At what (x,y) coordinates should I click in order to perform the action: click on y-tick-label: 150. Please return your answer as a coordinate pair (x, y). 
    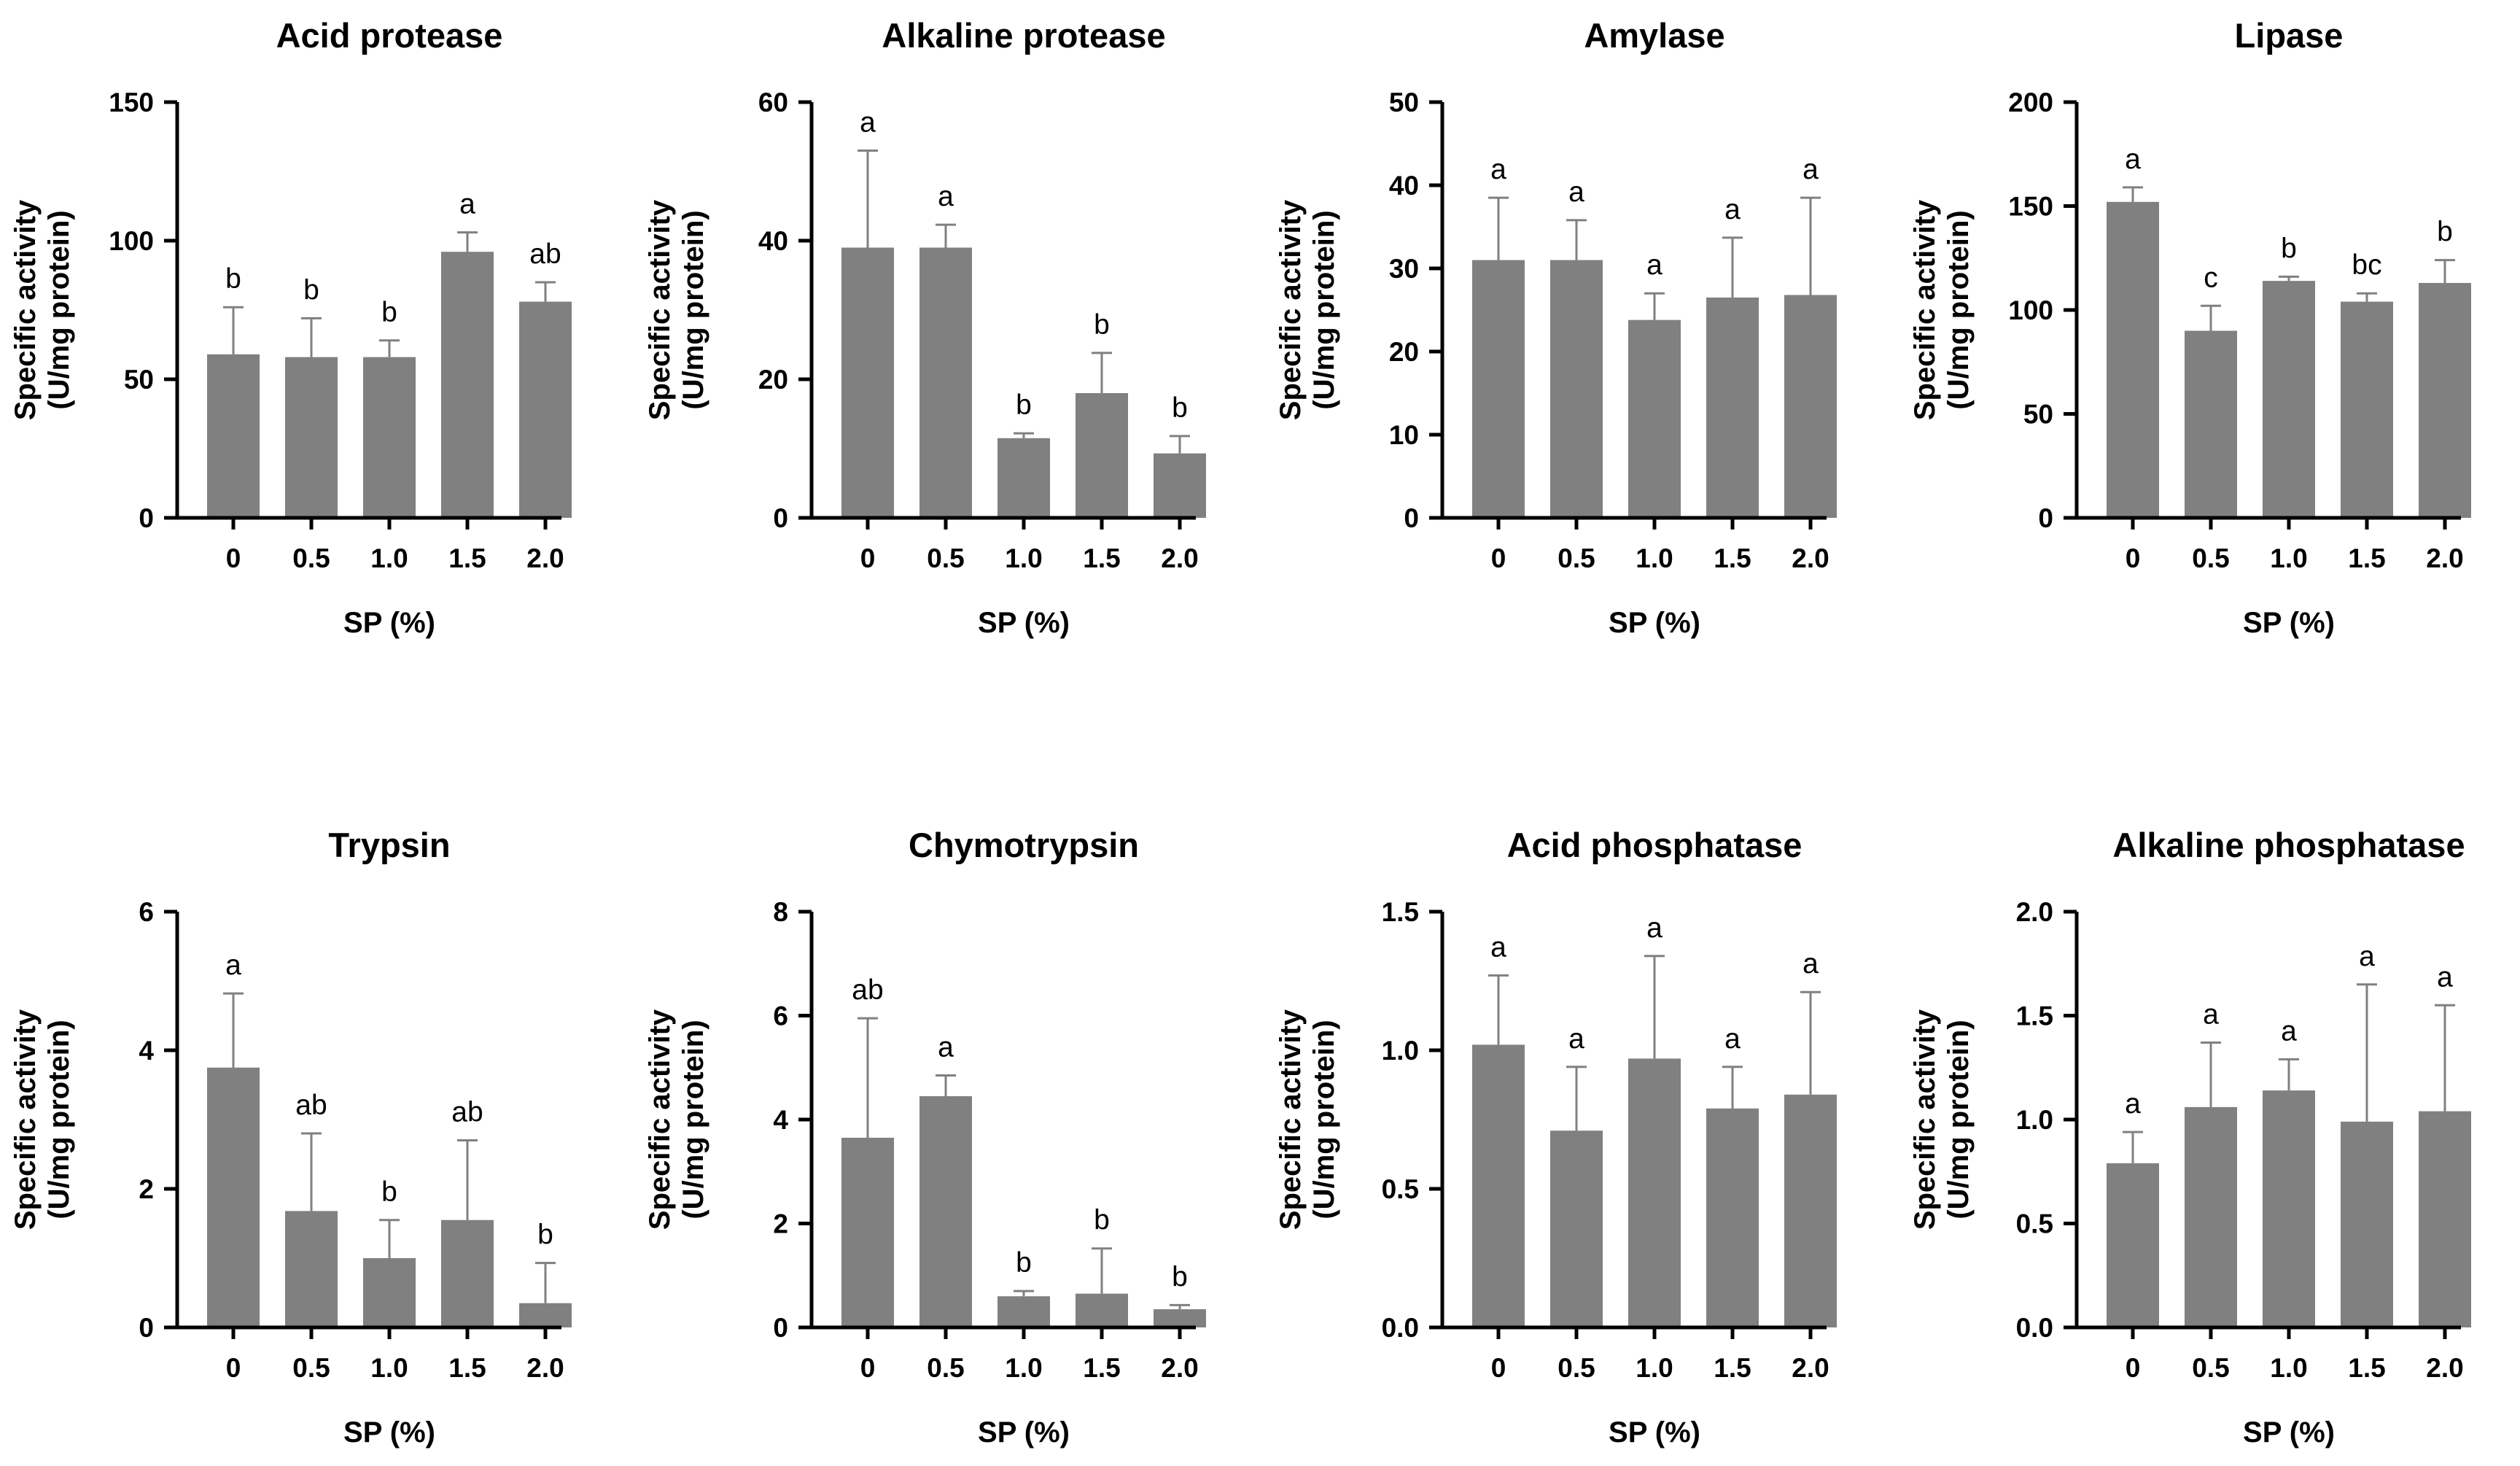
    Looking at the image, I should click on (2030, 207).